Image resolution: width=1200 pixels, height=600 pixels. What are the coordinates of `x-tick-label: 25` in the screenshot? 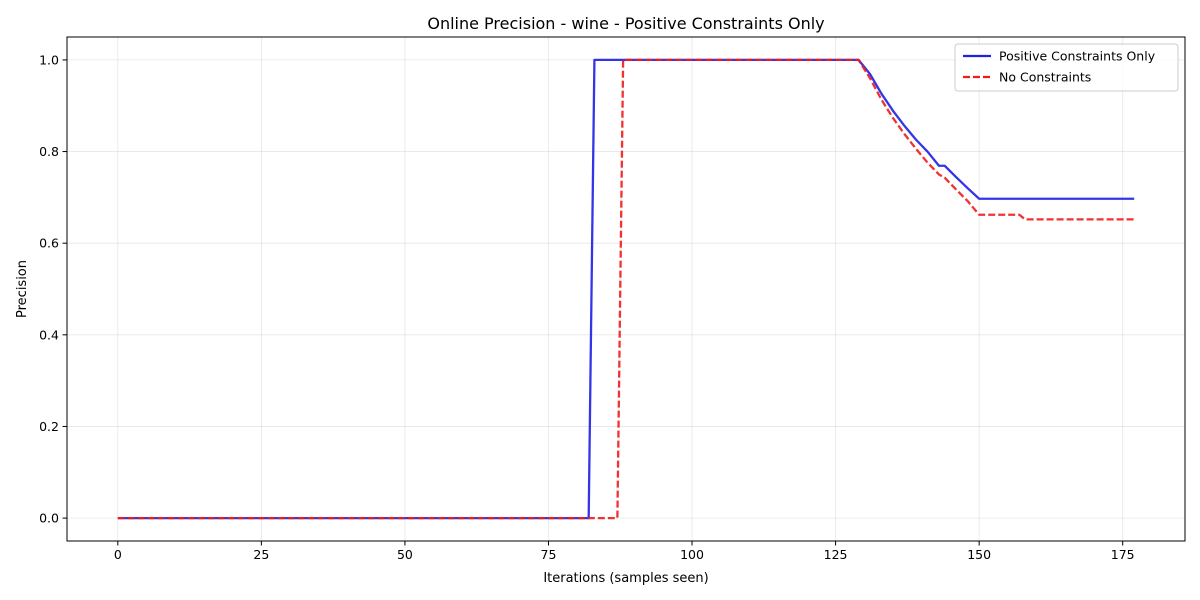 It's located at (261, 554).